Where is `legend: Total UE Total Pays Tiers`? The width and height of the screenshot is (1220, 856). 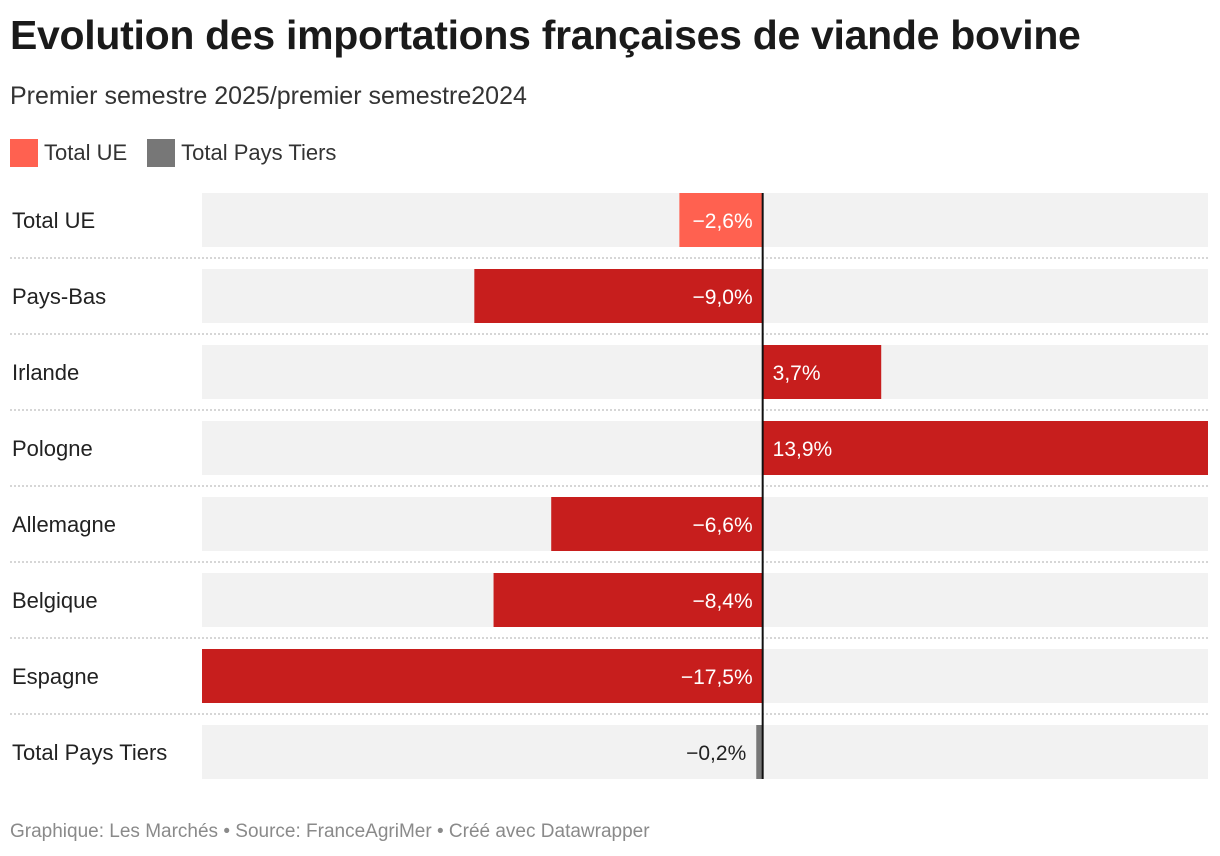 legend: Total UE Total Pays Tiers is located at coordinates (183, 153).